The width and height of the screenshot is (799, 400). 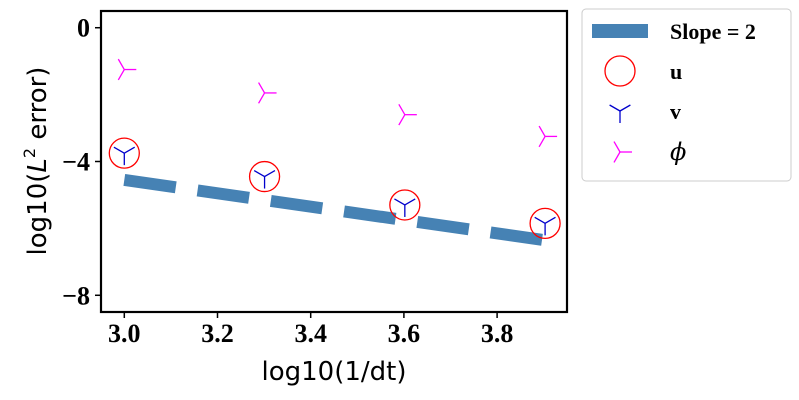 I want to click on legend-label: Slope = 2, so click(x=713, y=31).